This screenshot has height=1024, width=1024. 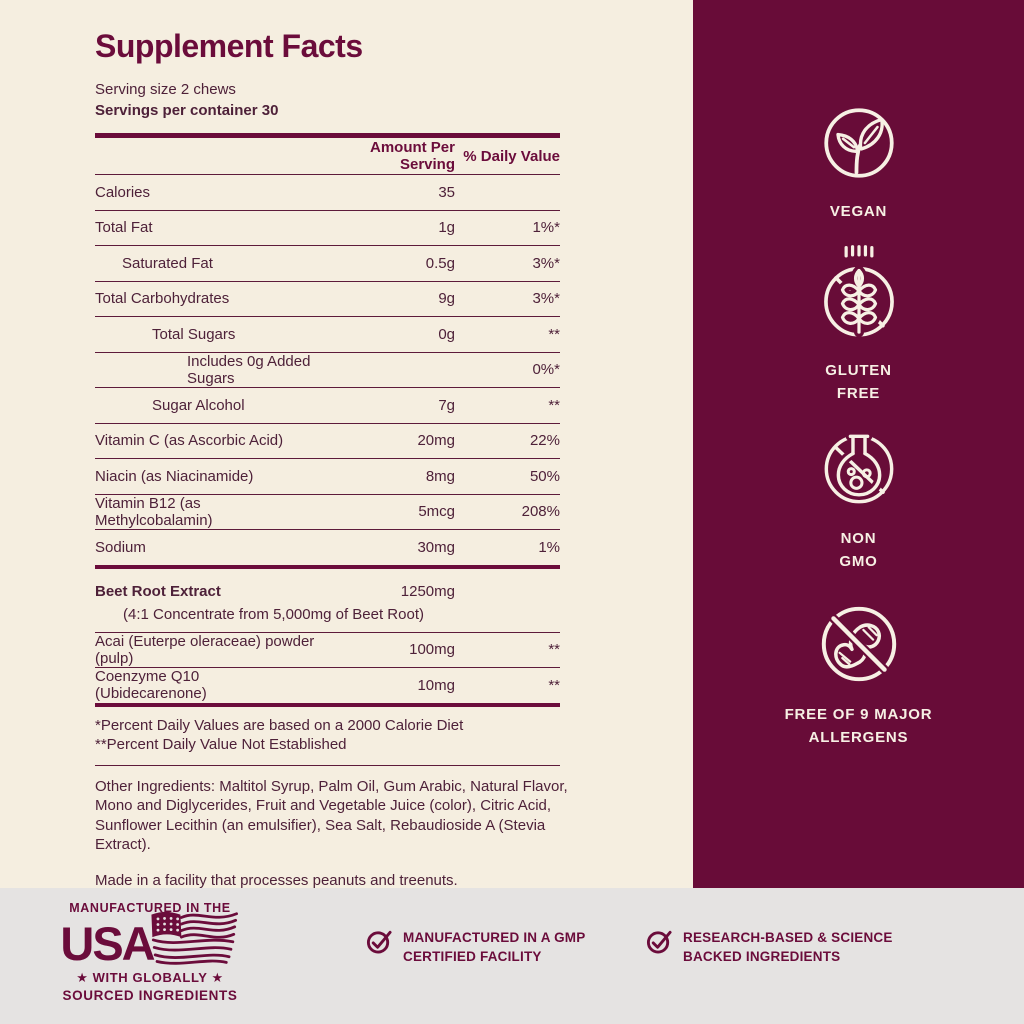 What do you see at coordinates (174, 476) in the screenshot?
I see `nutrient-name: Niacin (as Niacinamide)` at bounding box center [174, 476].